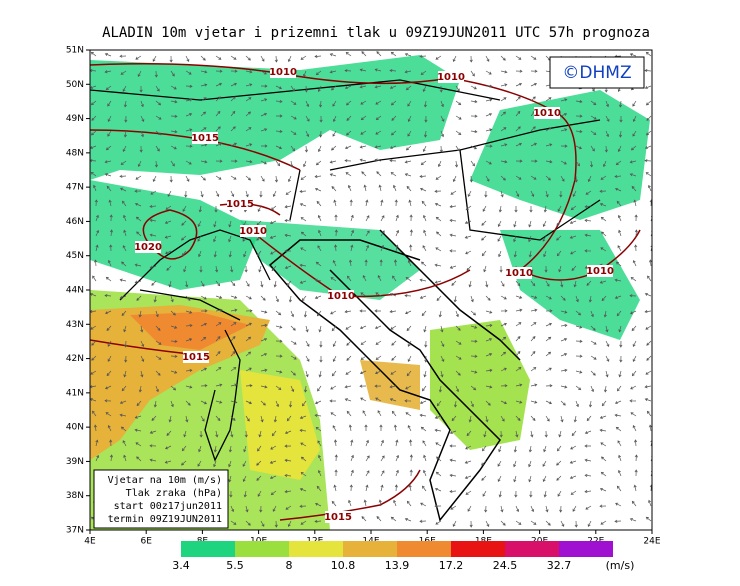 The image size is (740, 586). What do you see at coordinates (559, 565) in the screenshot?
I see `colorbar-label: 32.7` at bounding box center [559, 565].